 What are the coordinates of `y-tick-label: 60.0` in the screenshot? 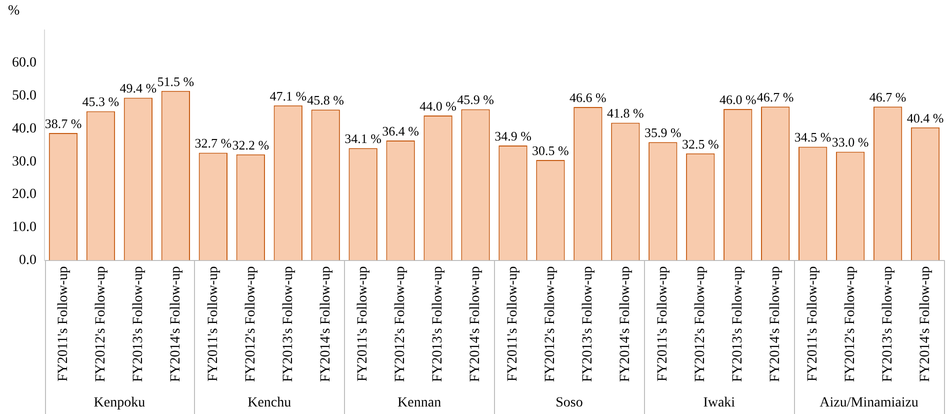 It's located at (24, 63).